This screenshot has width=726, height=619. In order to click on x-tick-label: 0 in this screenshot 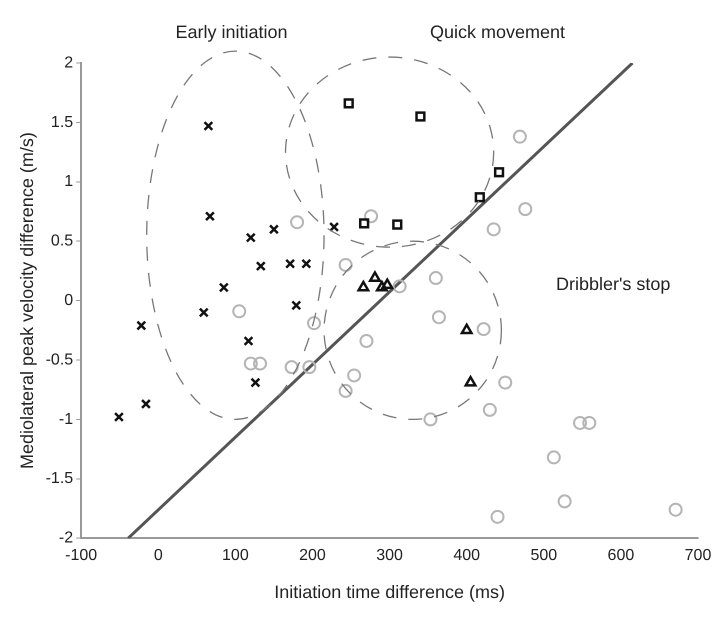, I will do `click(158, 555)`.